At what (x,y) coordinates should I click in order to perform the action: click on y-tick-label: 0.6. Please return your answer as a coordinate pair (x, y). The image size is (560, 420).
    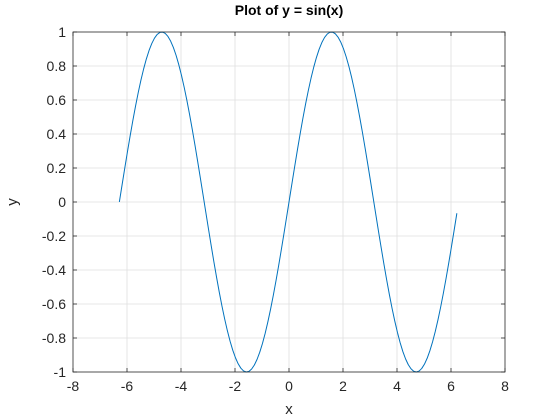
    Looking at the image, I should click on (57, 100).